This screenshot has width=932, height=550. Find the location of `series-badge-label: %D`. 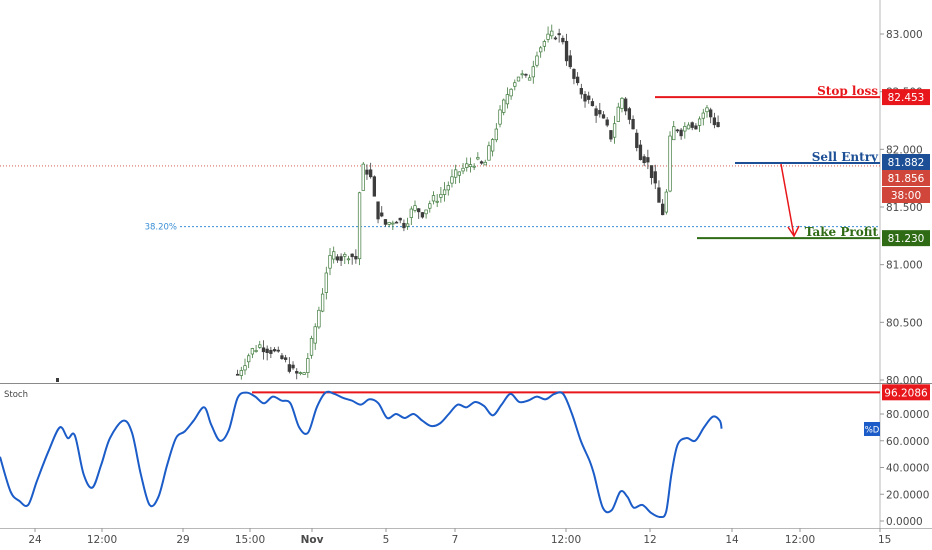

series-badge-label: %D is located at coordinates (872, 431).